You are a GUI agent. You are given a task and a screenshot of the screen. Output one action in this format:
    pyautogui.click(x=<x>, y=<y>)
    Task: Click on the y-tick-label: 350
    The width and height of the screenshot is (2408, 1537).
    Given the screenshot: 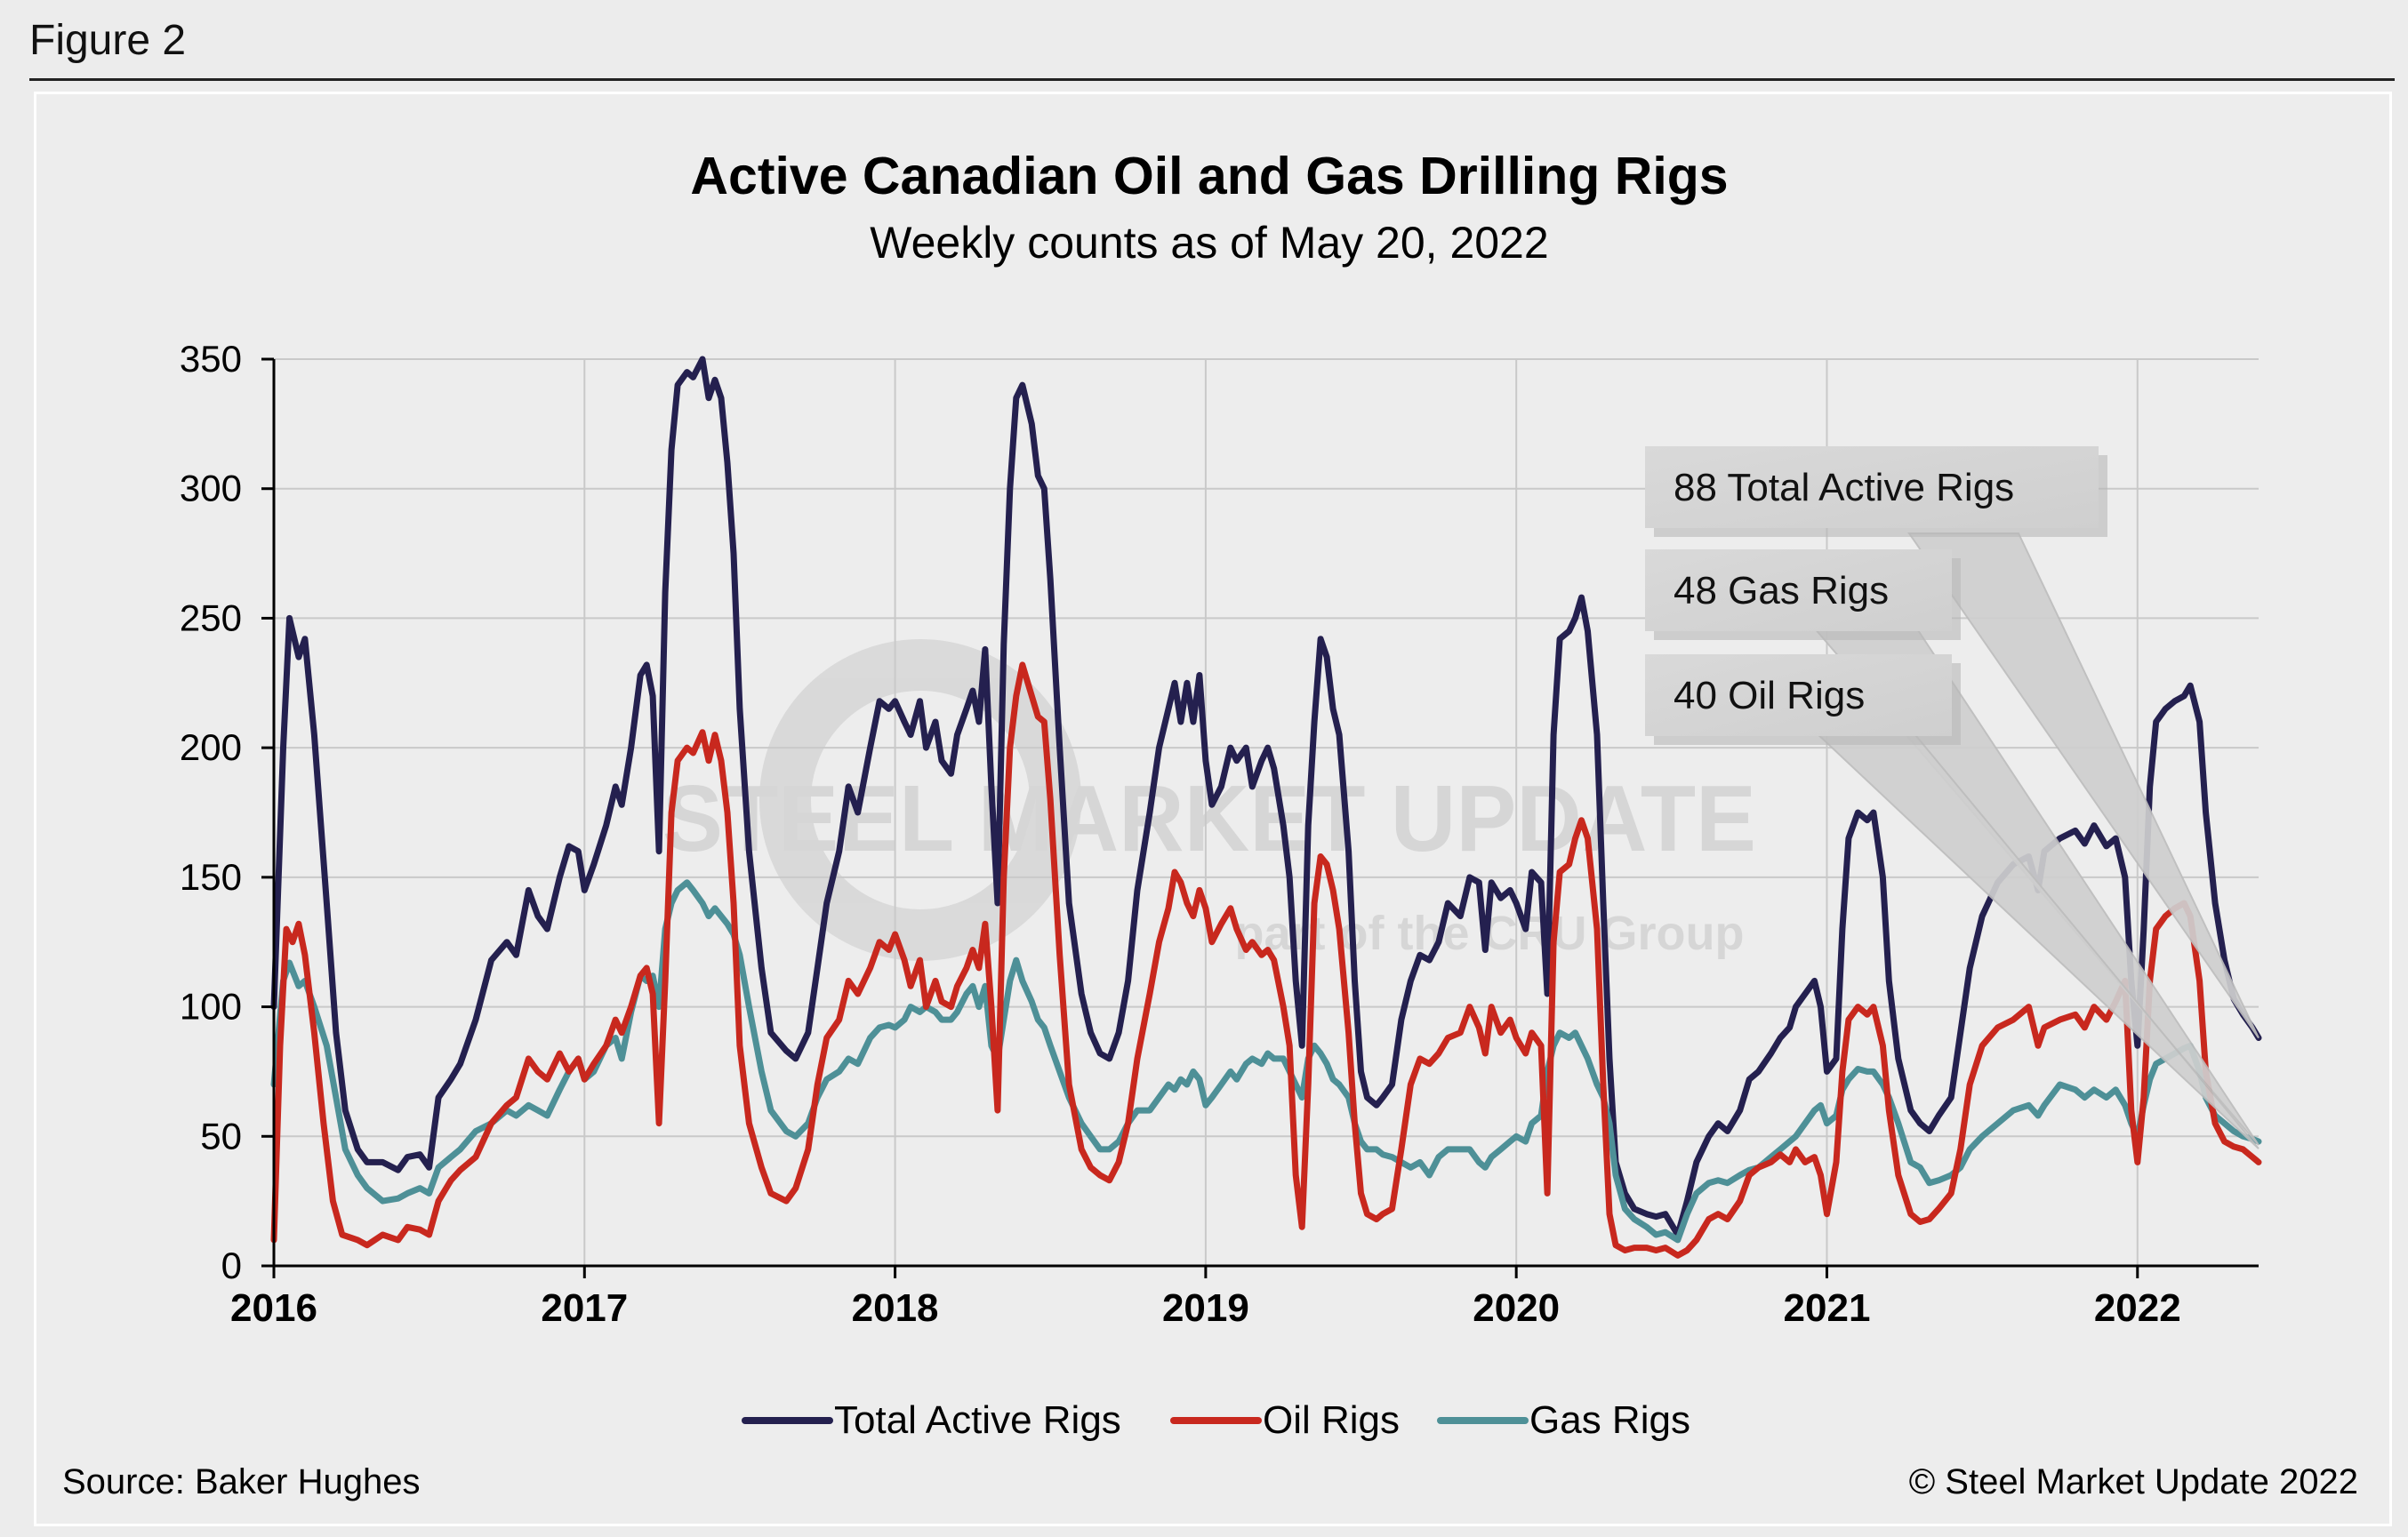 What is the action you would take?
    pyautogui.click(x=211, y=359)
    